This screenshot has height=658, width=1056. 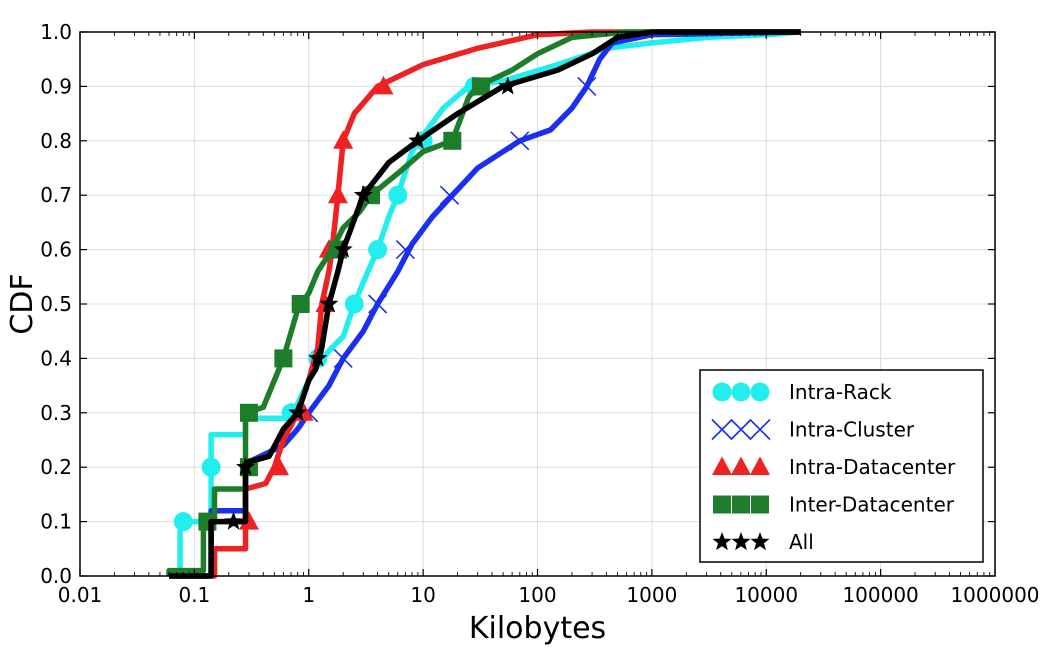 I want to click on y-tick-label: 0.7, so click(x=56, y=195).